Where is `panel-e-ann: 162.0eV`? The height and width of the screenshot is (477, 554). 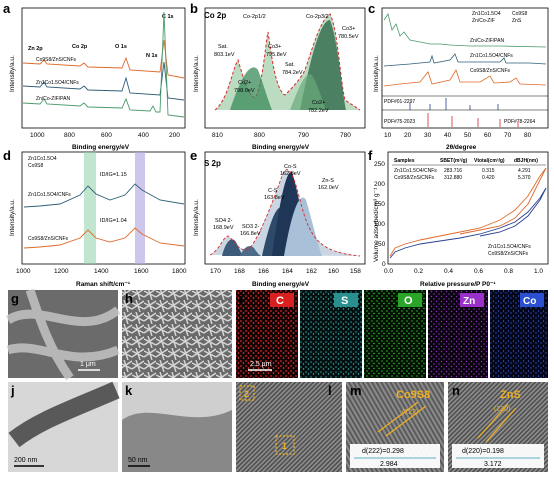 panel-e-ann: 162.0eV is located at coordinates (328, 188).